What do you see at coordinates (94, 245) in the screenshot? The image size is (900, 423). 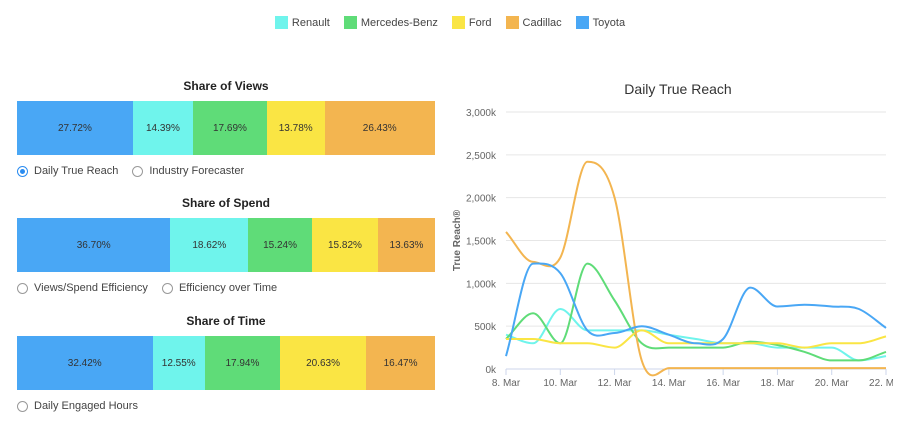 I see `bar-segment-toyota: 36.70%` at bounding box center [94, 245].